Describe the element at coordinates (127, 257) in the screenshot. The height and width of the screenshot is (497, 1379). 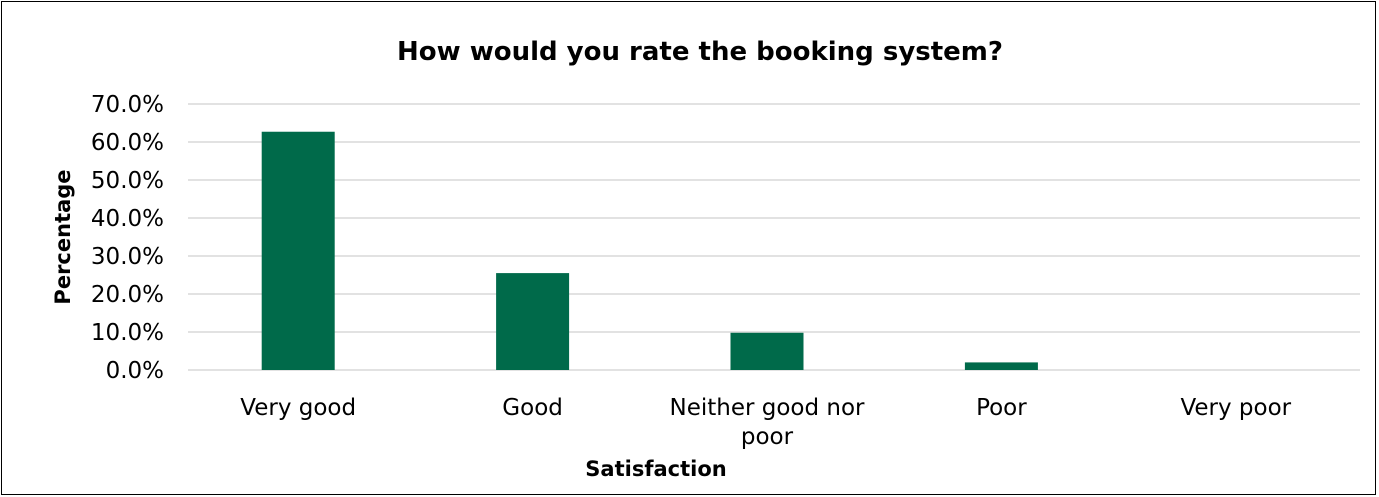
I see `y-tick-label: 30.0%` at that location.